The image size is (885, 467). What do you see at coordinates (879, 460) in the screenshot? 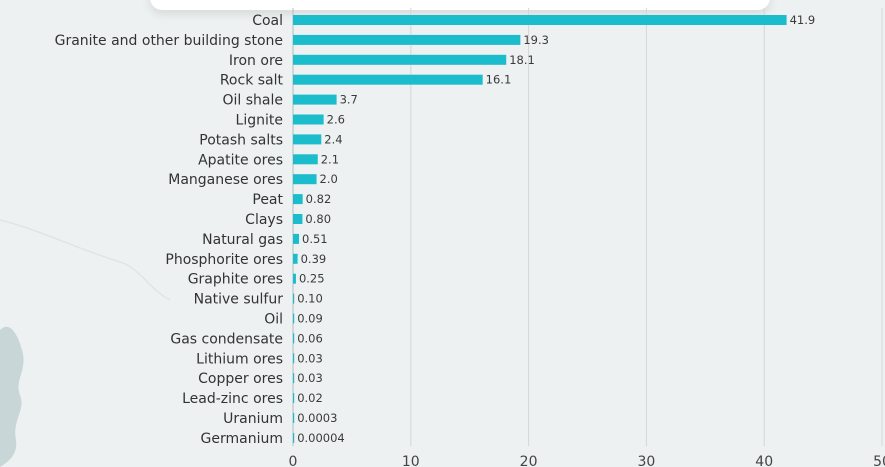
I see `x-tick-label: 50` at bounding box center [879, 460].